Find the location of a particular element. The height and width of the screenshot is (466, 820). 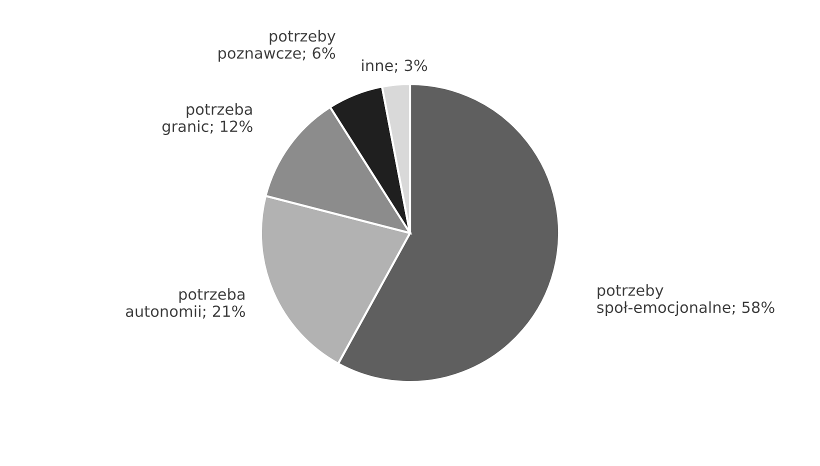

slice-label: potrzeby poznawcze; 6% is located at coordinates (277, 46).